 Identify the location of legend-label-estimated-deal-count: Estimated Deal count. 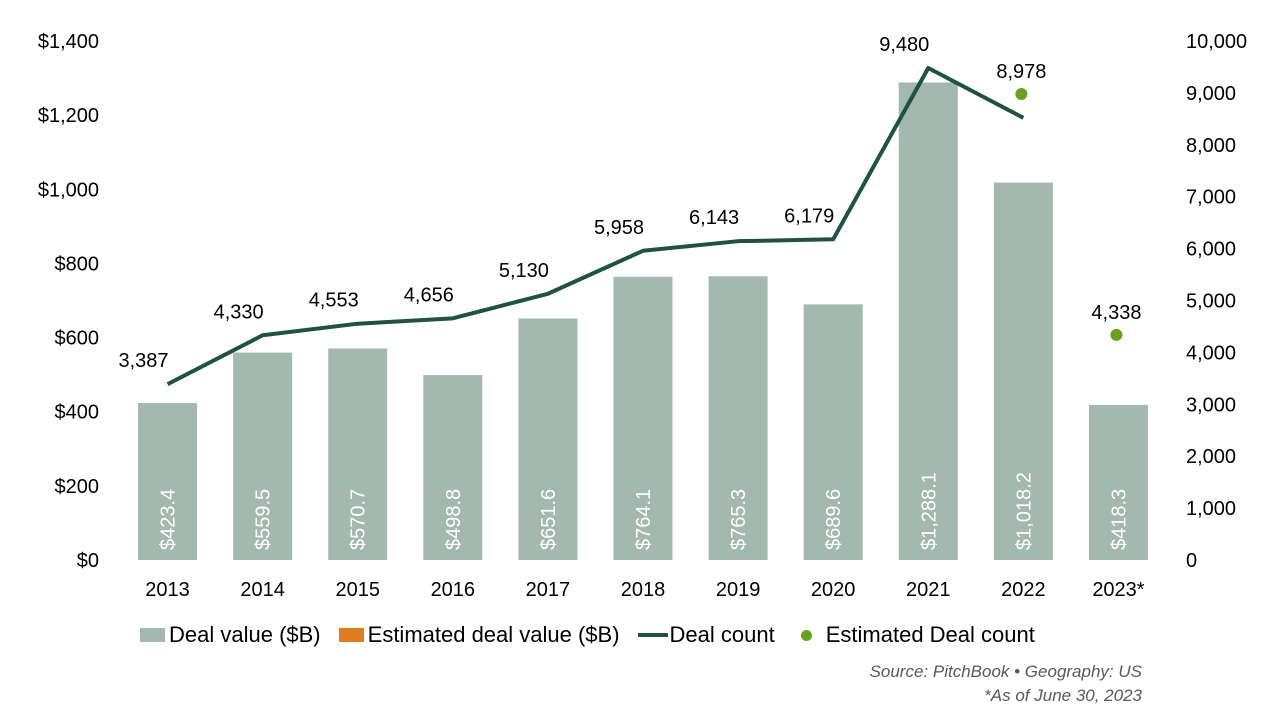
(930, 634).